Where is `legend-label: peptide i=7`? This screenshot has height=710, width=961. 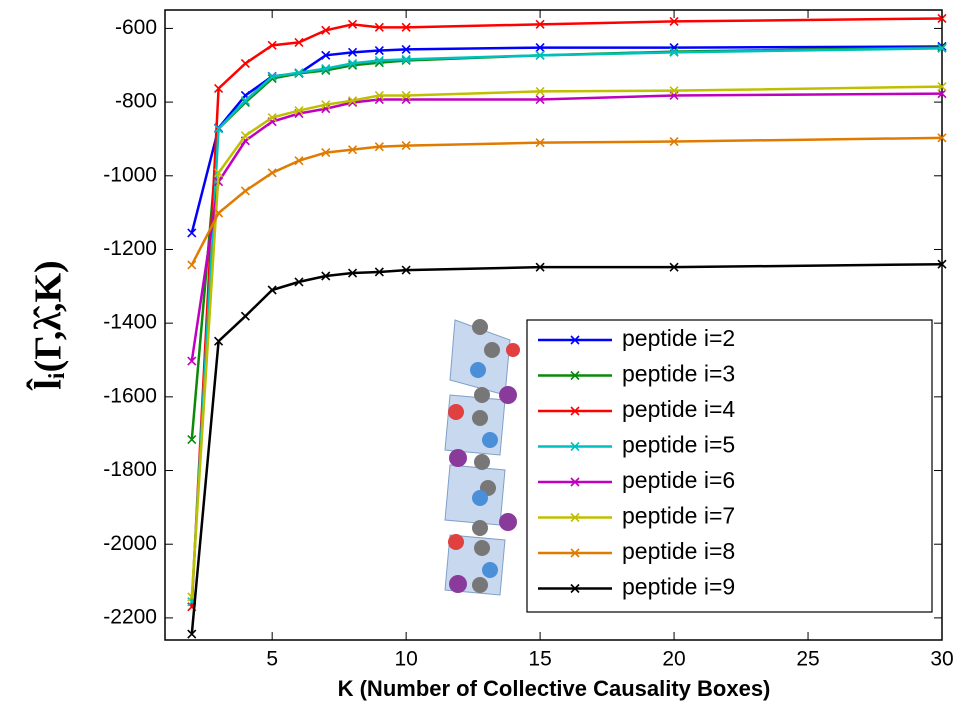 legend-label: peptide i=7 is located at coordinates (678, 516).